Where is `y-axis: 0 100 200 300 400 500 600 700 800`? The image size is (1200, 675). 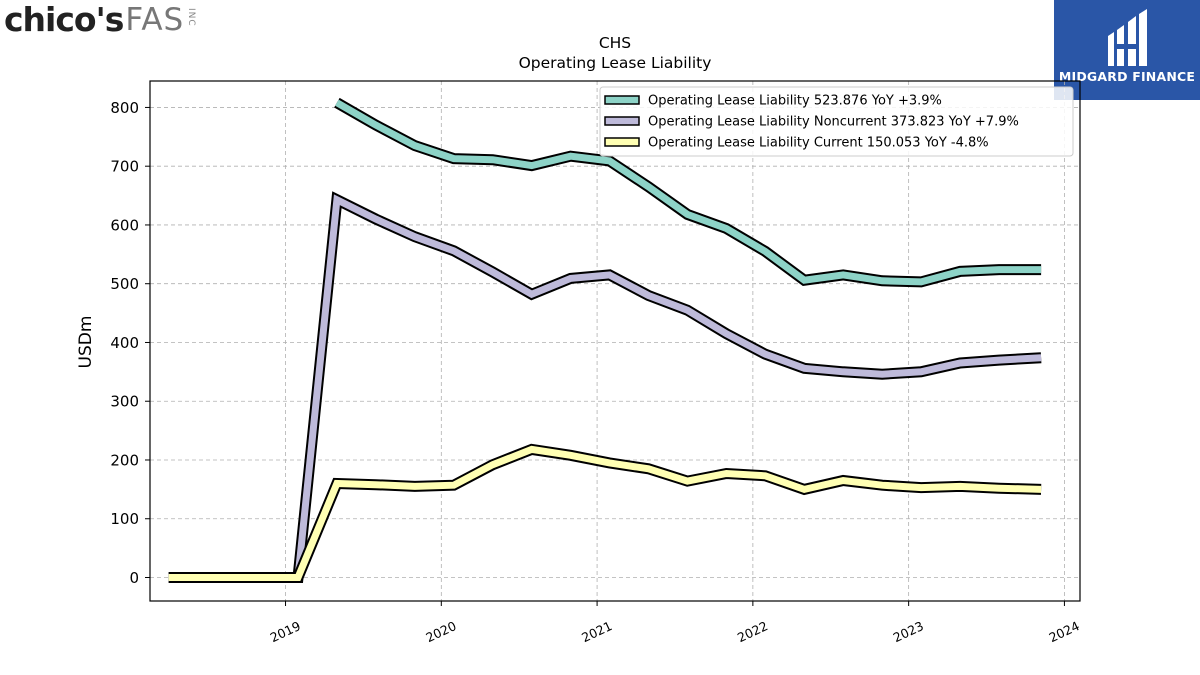
y-axis: 0 100 200 300 400 500 600 700 800 is located at coordinates (130, 343).